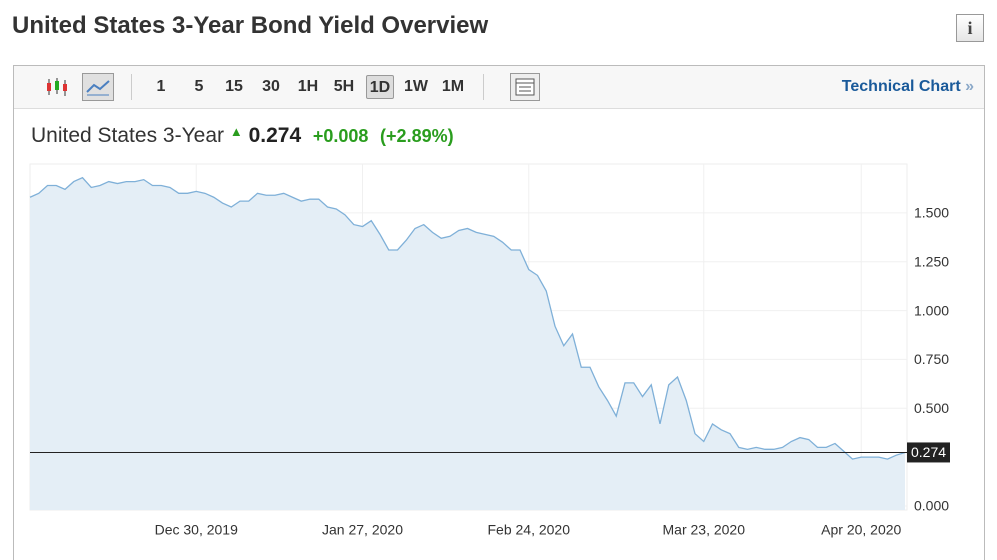  What do you see at coordinates (250, 25) in the screenshot?
I see `page-title: United States 3-Year Bond Yield Overview` at bounding box center [250, 25].